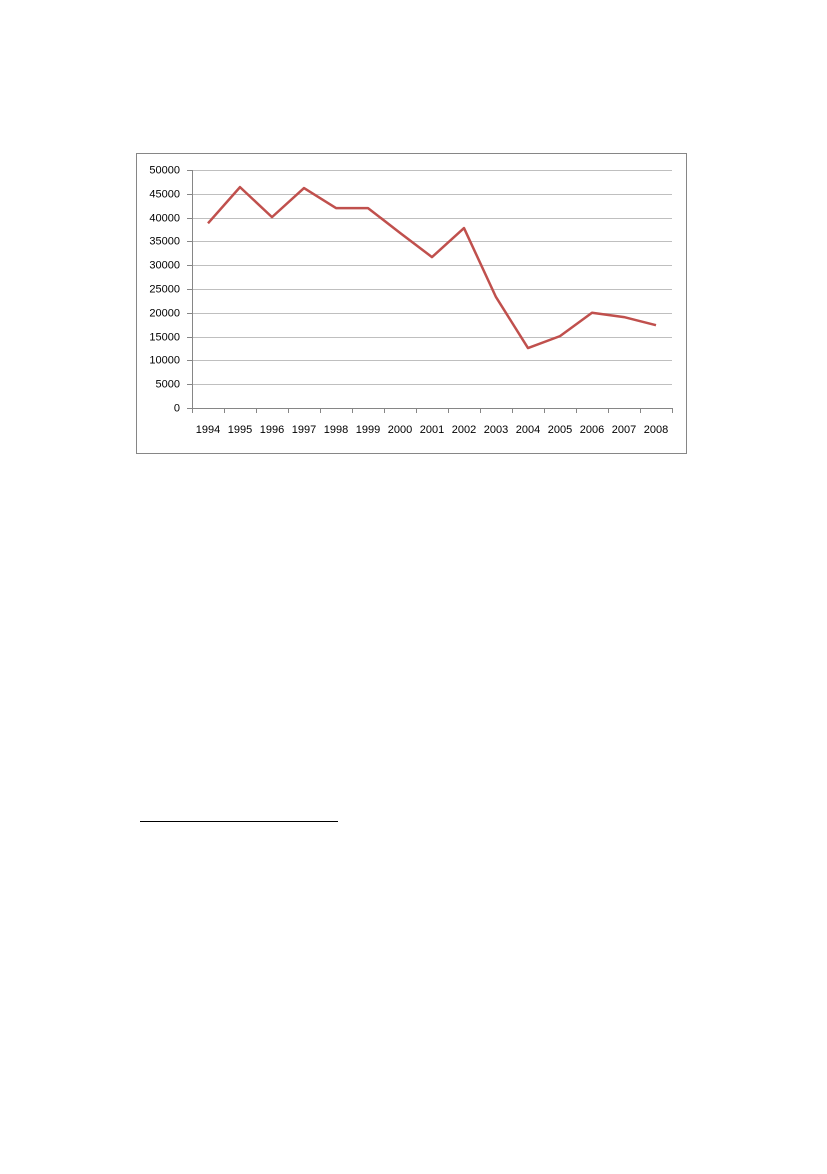 The width and height of the screenshot is (827, 1174). Describe the element at coordinates (164, 241) in the screenshot. I see `y-tick-label: 35000` at that location.